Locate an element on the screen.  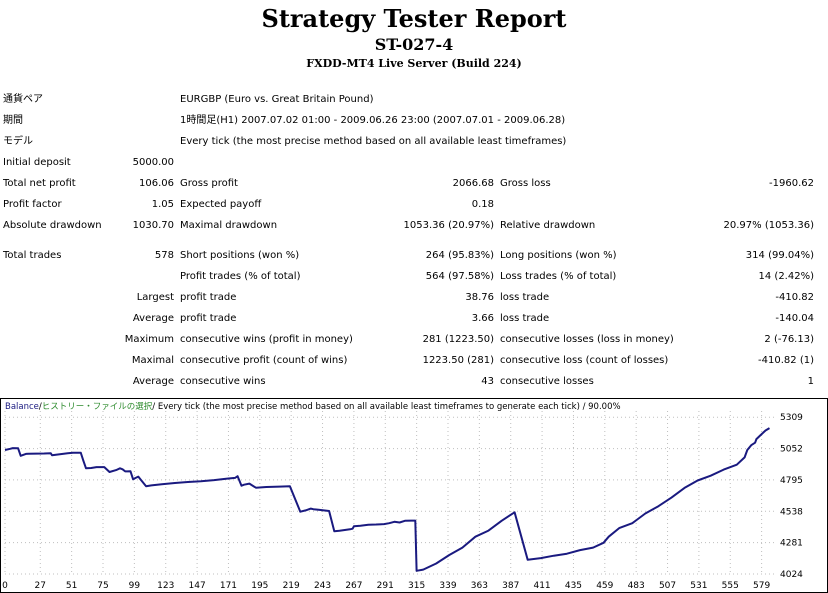
x-tick-label: 147 is located at coordinates (197, 586).